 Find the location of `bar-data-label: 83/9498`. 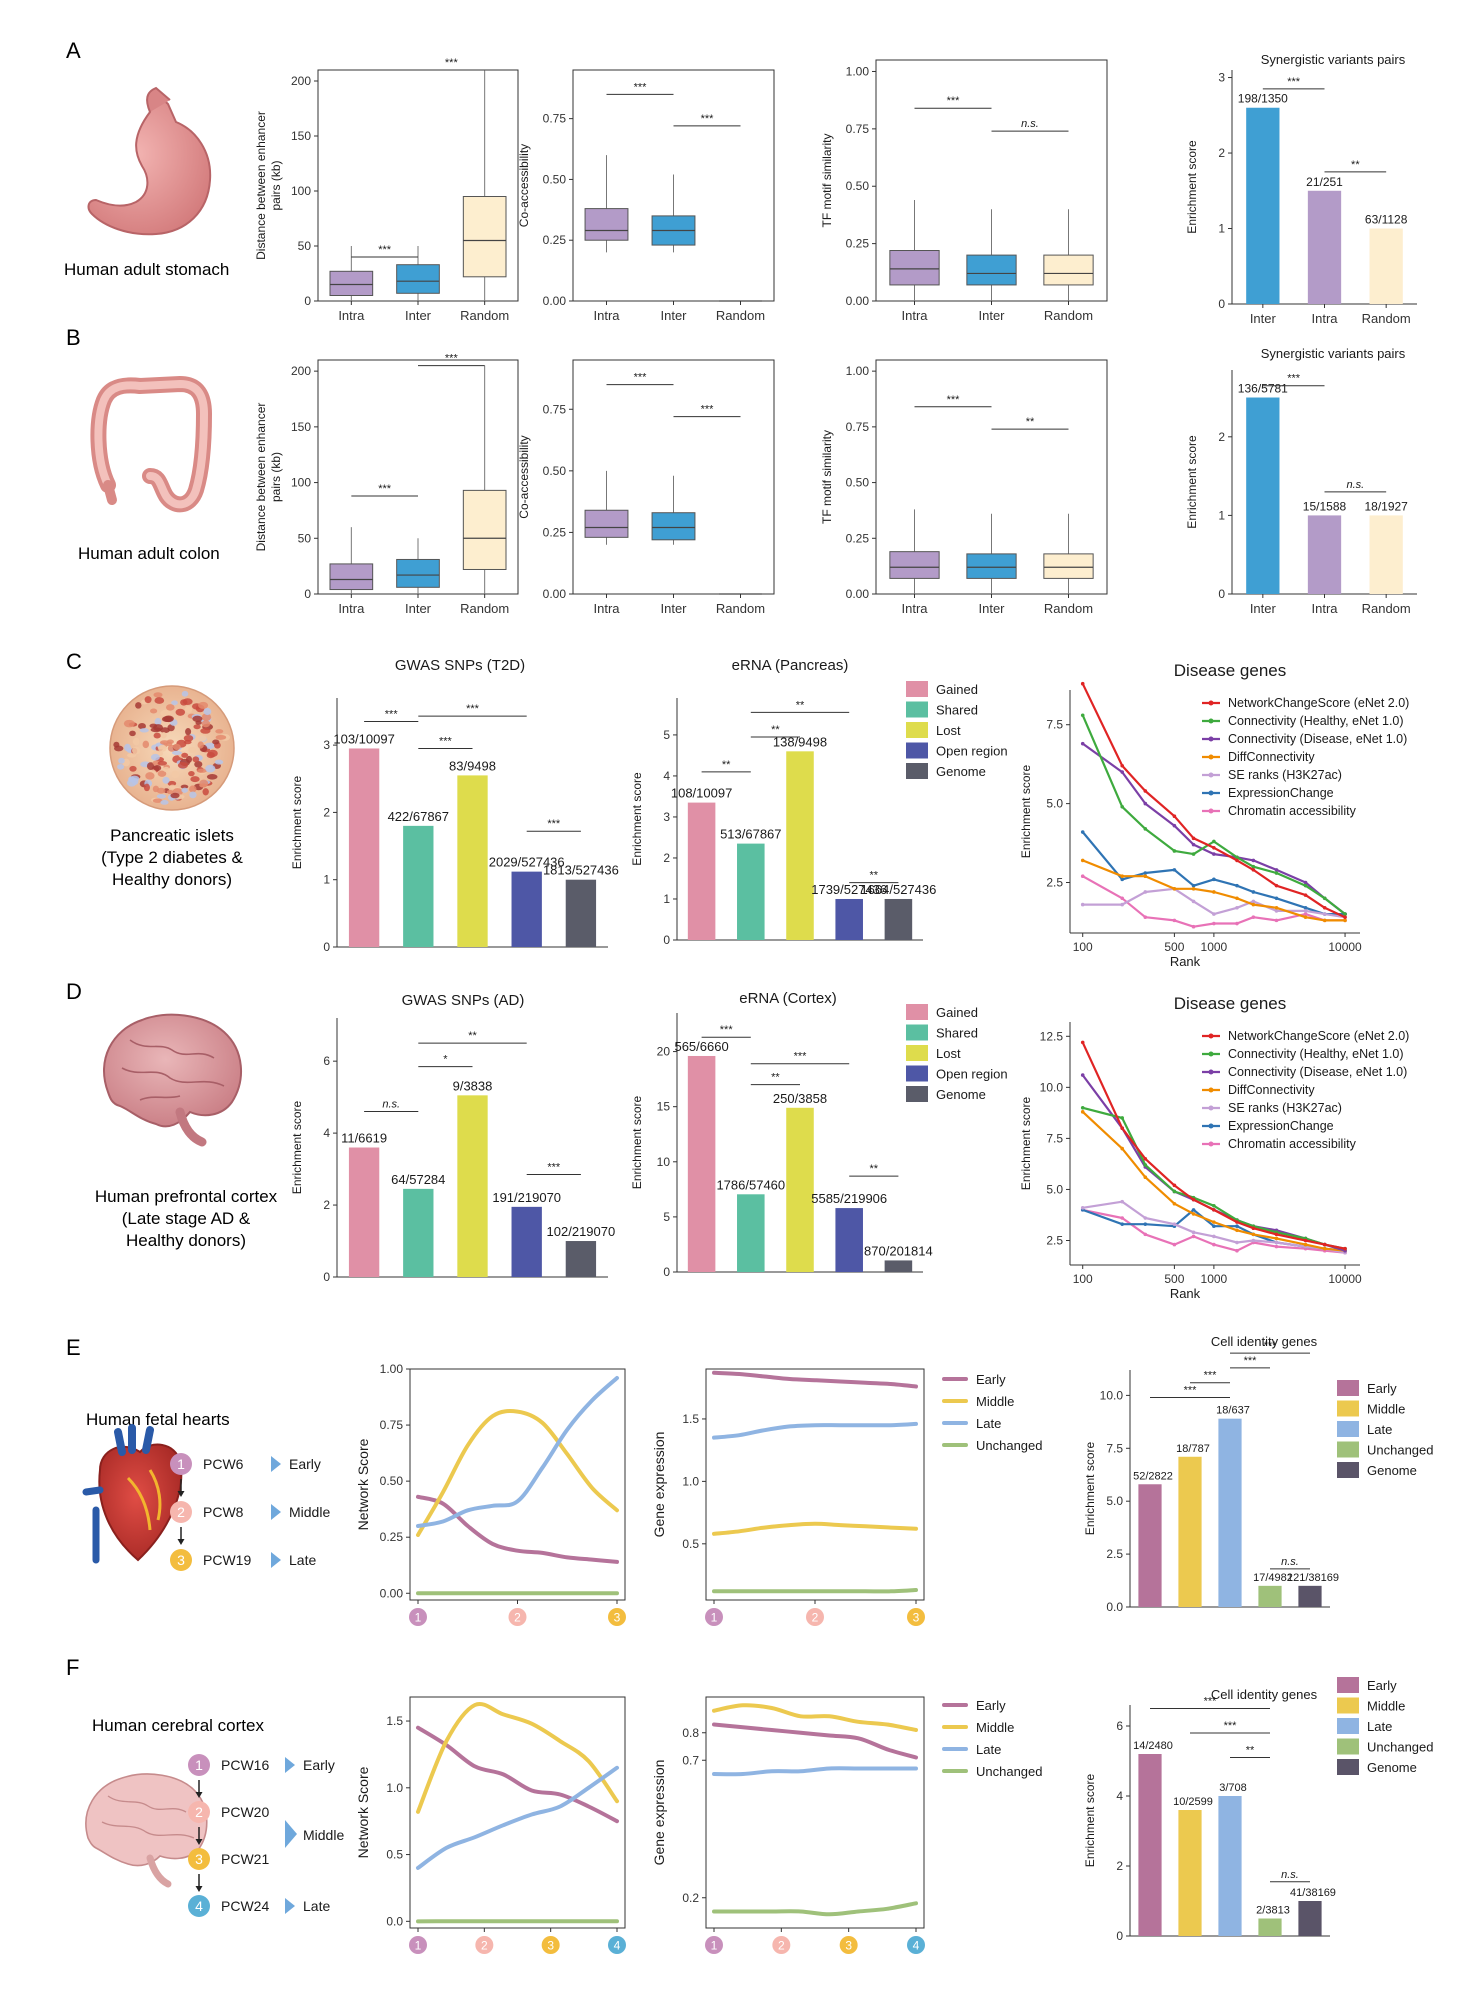

bar-data-label: 83/9498 is located at coordinates (472, 765).